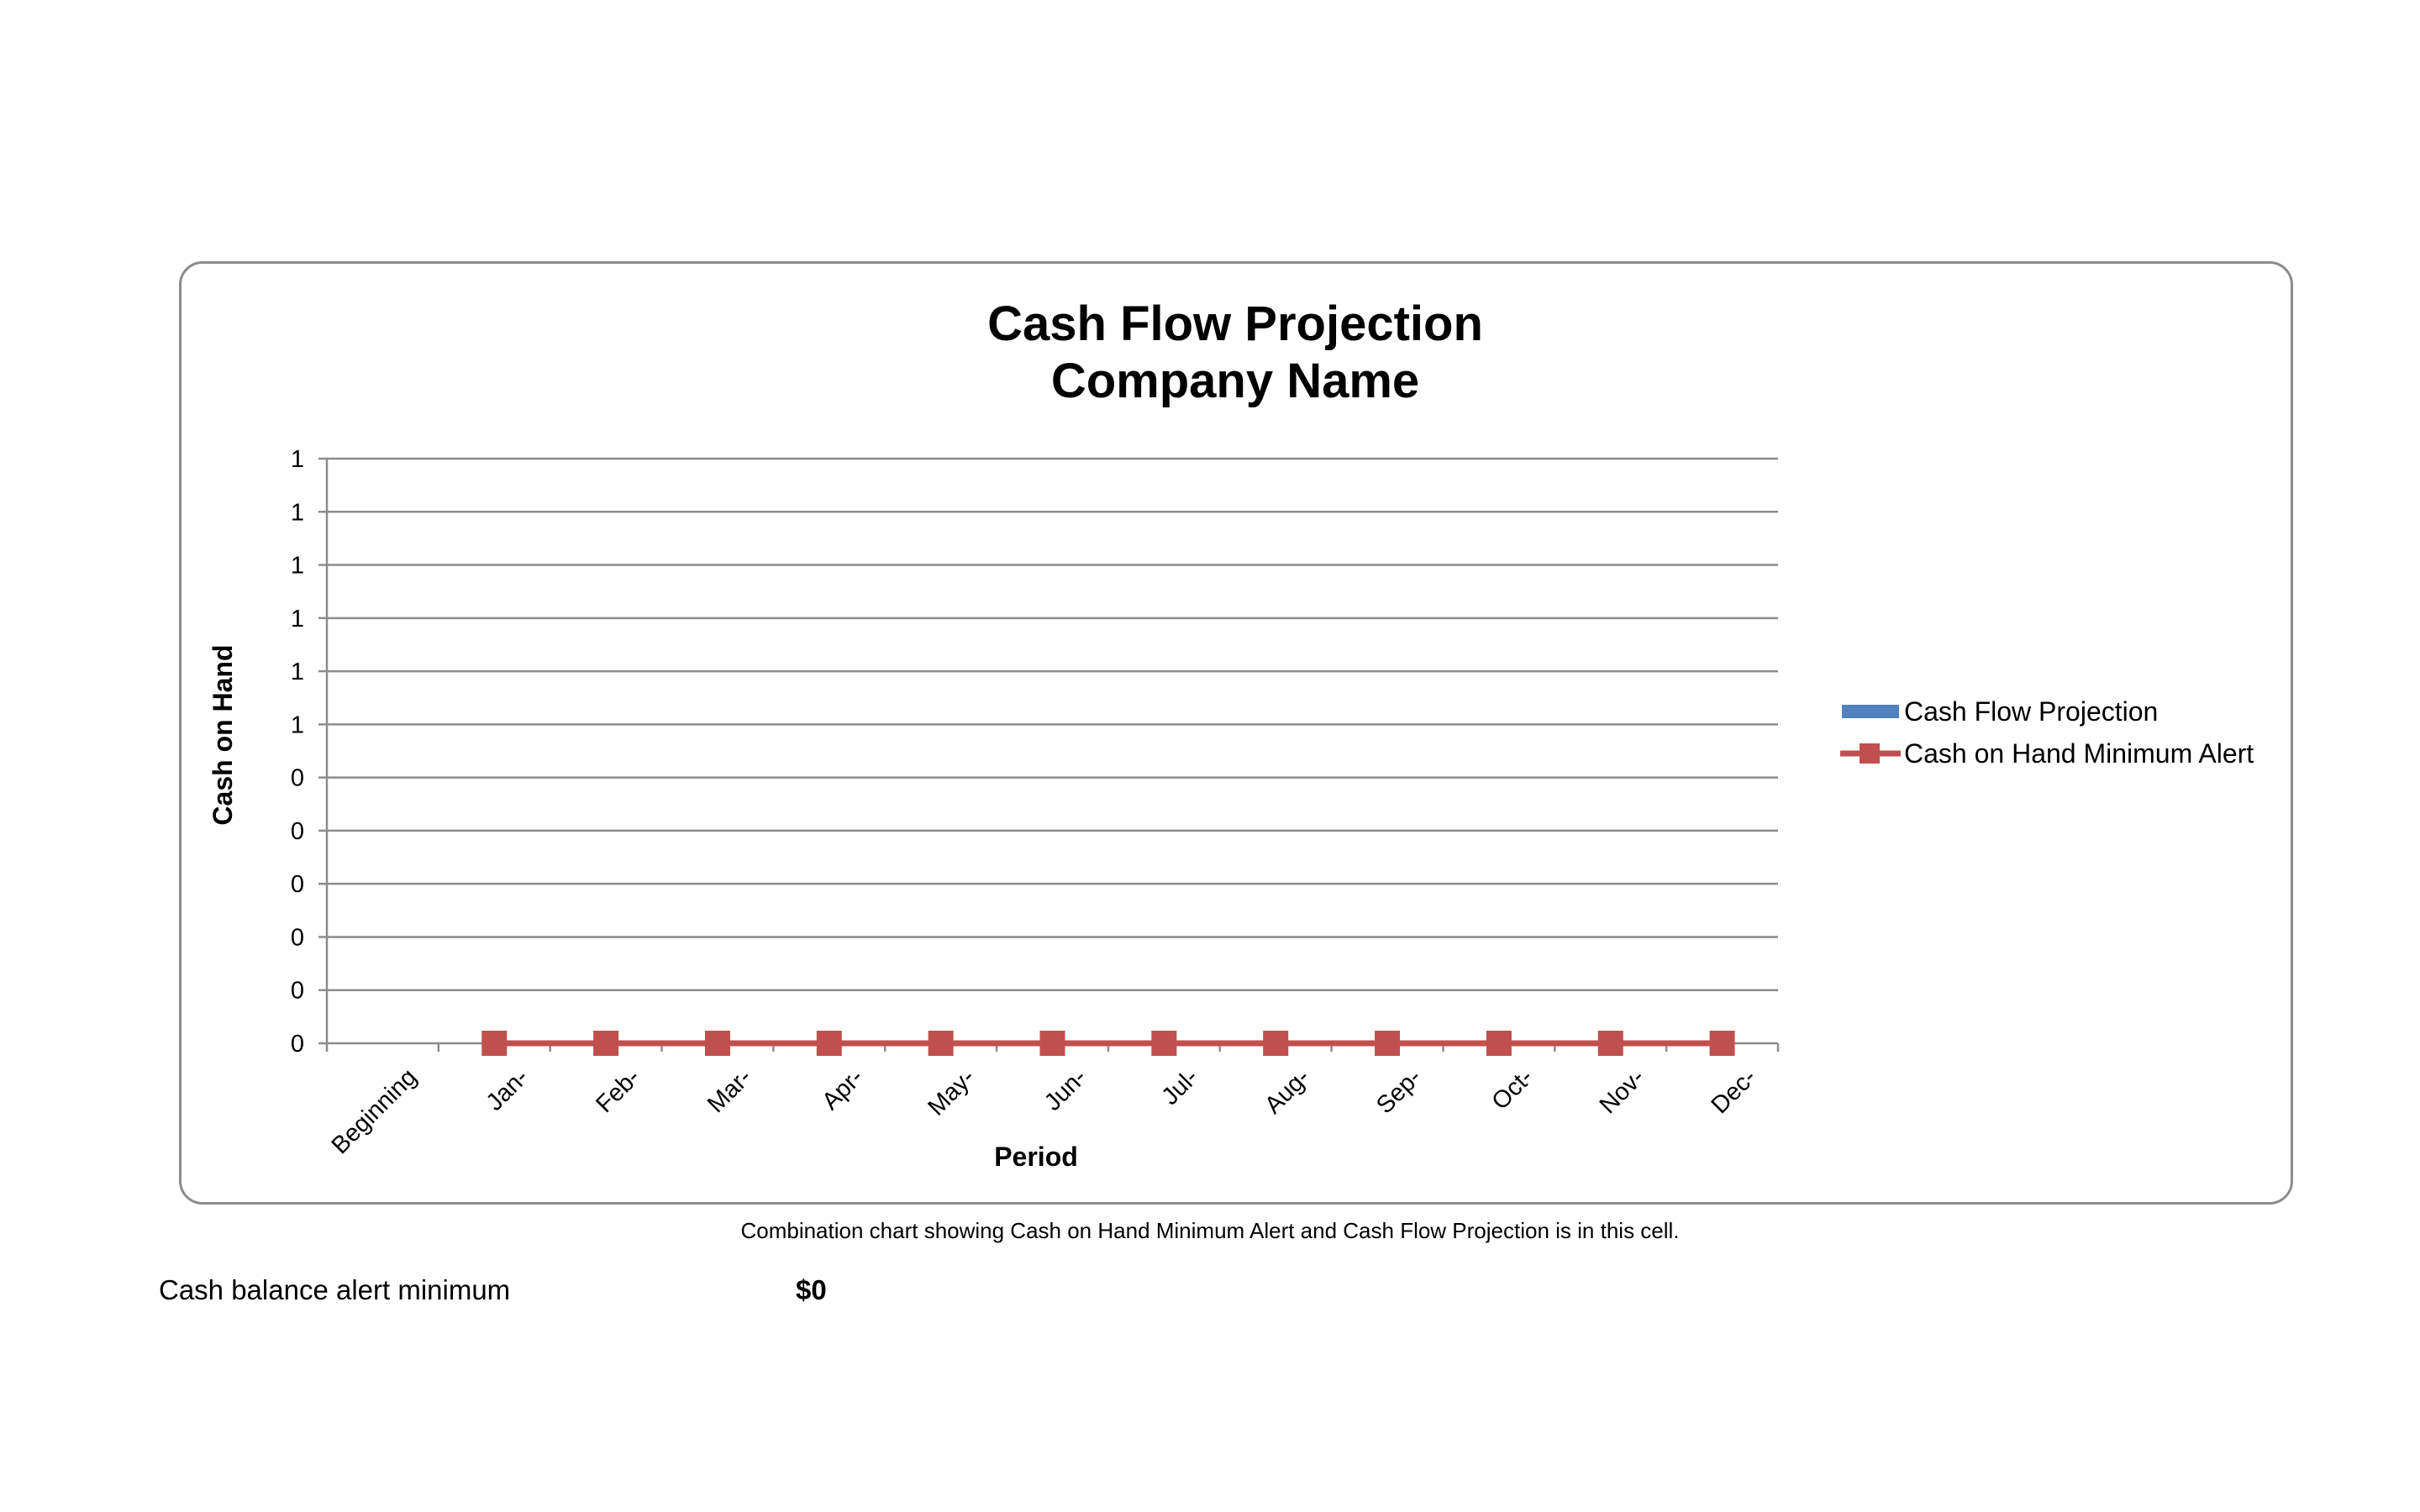 Image resolution: width=2420 pixels, height=1512 pixels. Describe the element at coordinates (1108, 1043) in the screenshot. I see `series-marks` at that location.